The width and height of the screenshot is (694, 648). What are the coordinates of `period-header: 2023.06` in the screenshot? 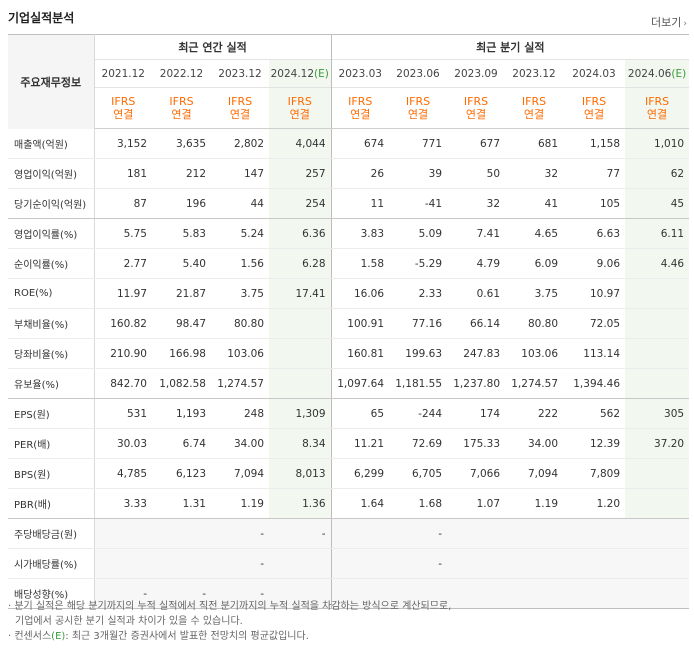 It's located at (418, 73).